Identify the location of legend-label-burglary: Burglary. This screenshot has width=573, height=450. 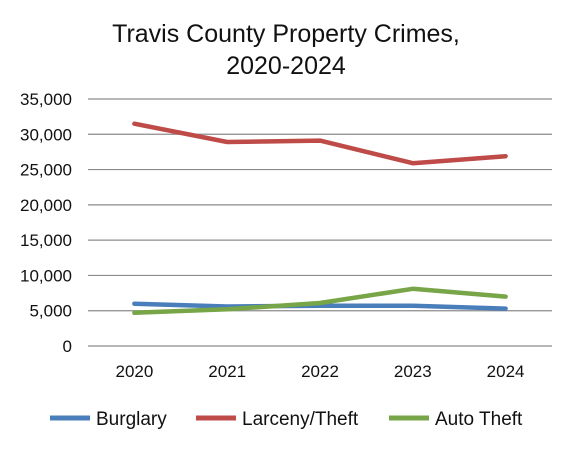
(131, 419).